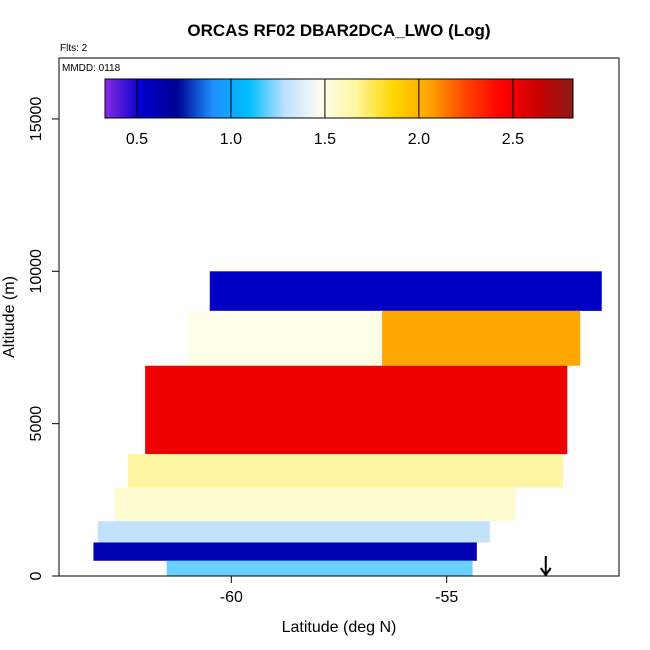 Image resolution: width=650 pixels, height=650 pixels. I want to click on colorbar: 0.5 1.0 1.5 2.0 2.5, so click(339, 113).